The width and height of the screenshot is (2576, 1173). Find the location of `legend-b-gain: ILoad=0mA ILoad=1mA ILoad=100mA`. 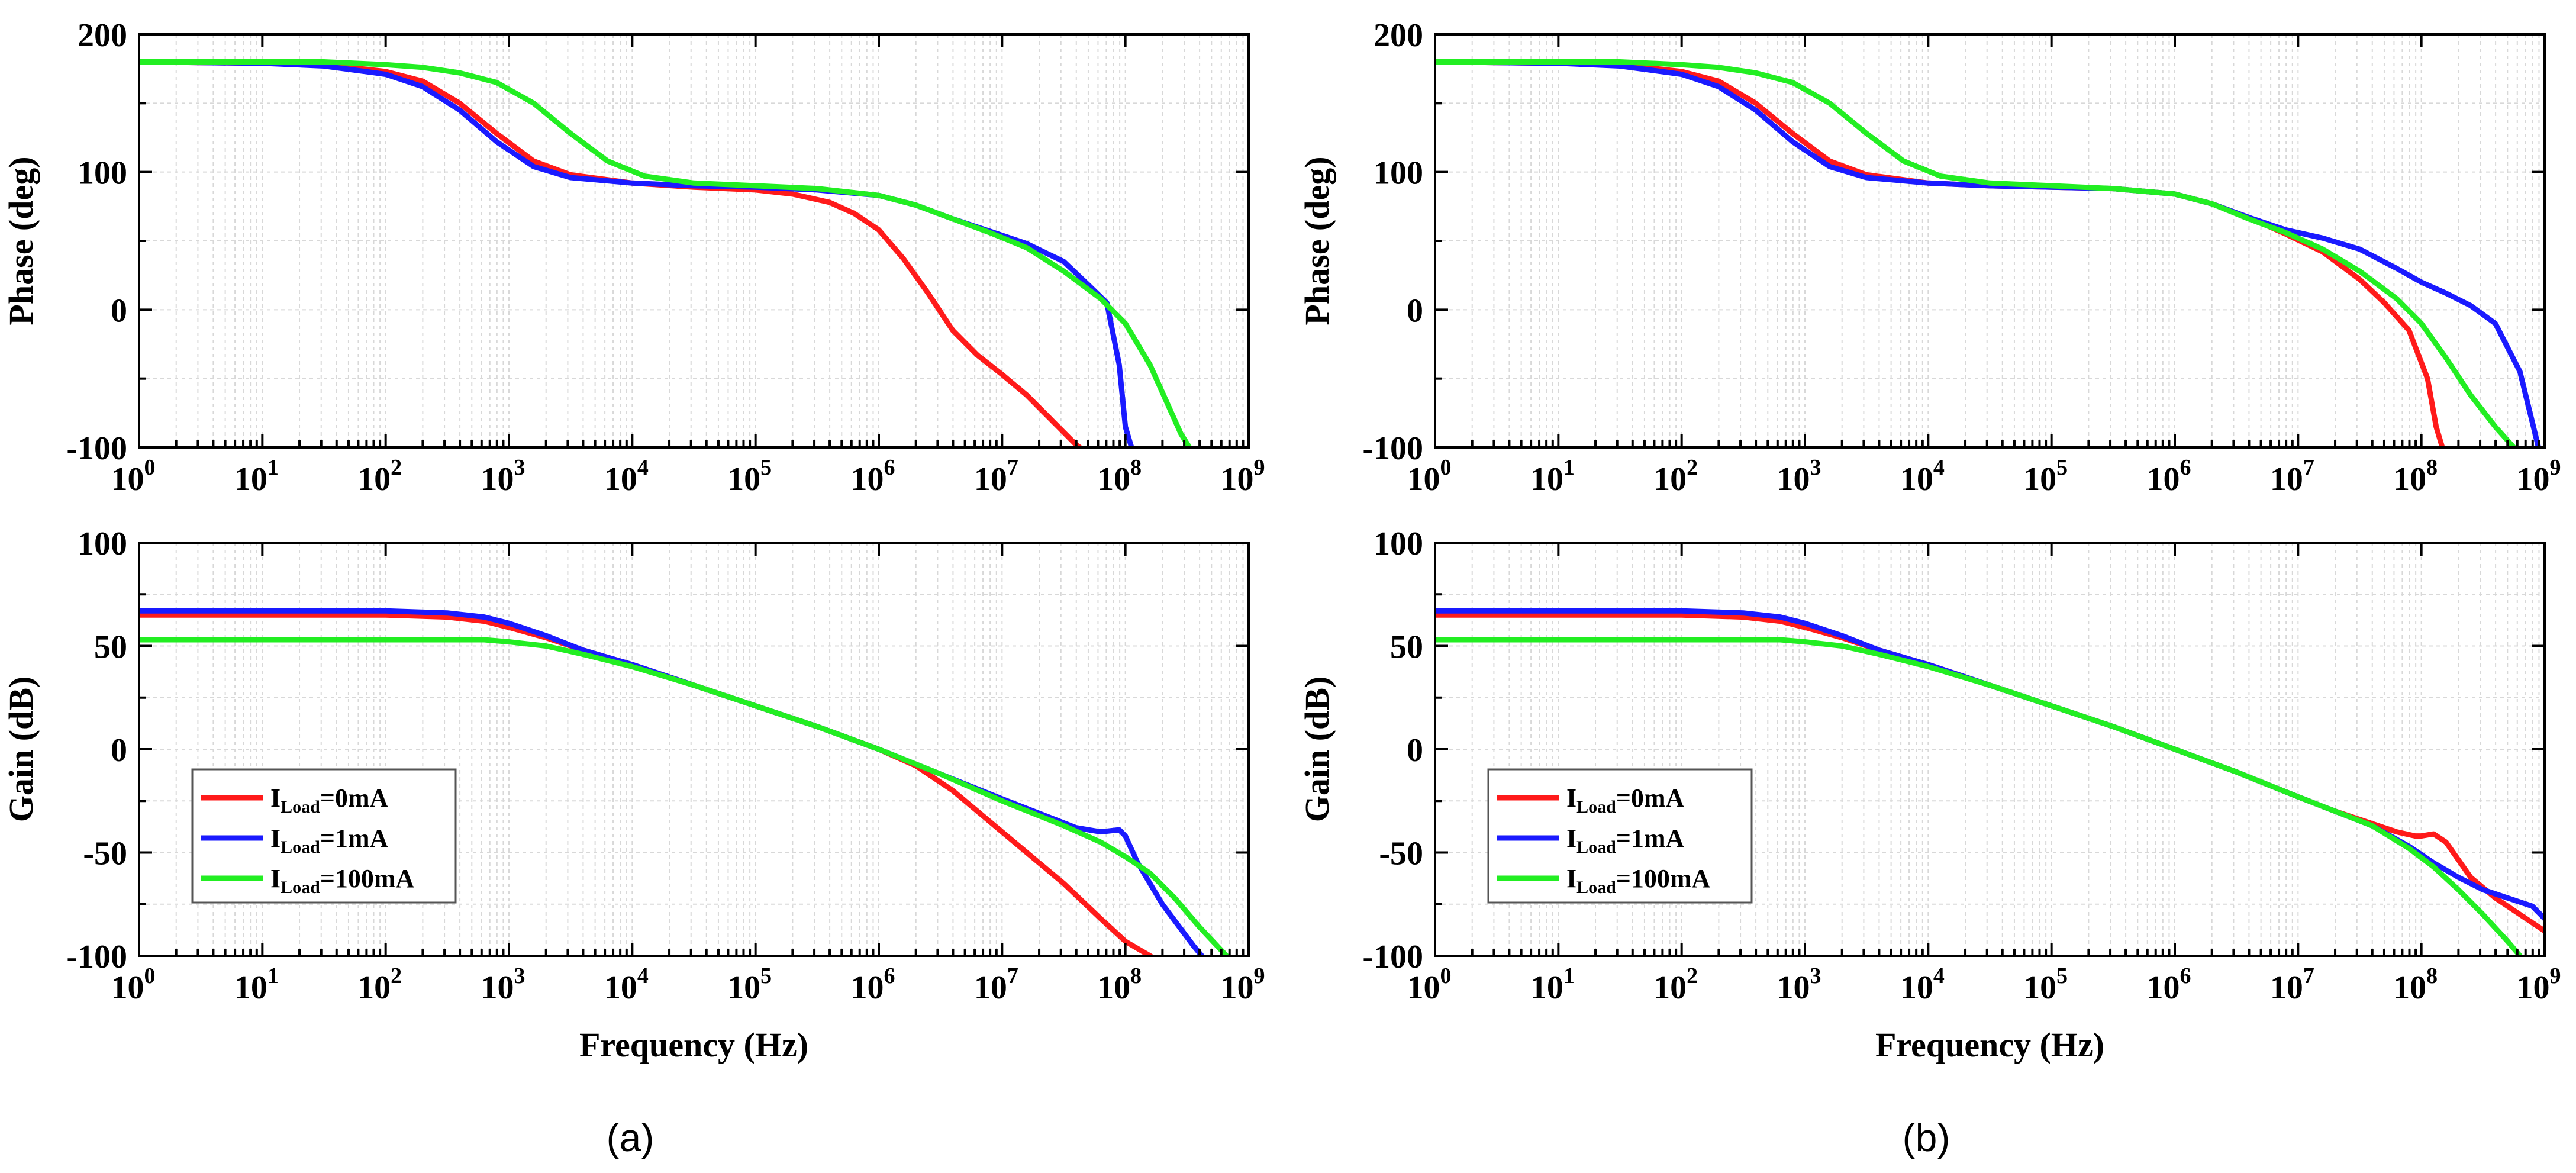

legend-b-gain: ILoad=0mA ILoad=1mA ILoad=100mA is located at coordinates (1620, 836).